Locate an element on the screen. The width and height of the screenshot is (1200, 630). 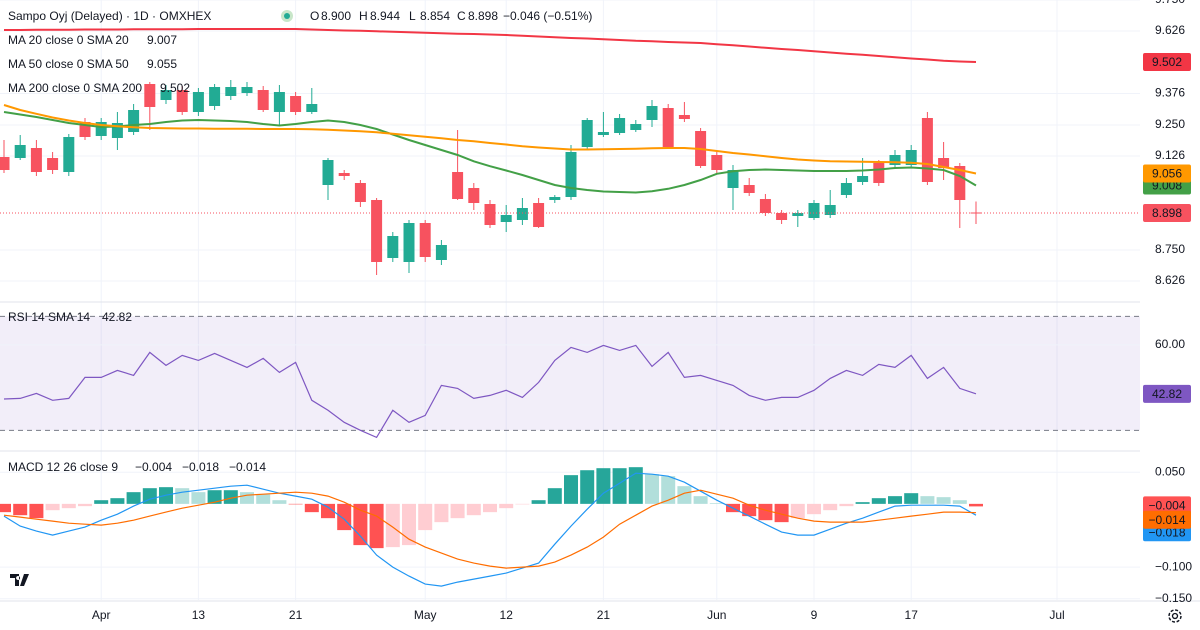
legend-name: RSI 14 SMA 14 is located at coordinates (49, 317).